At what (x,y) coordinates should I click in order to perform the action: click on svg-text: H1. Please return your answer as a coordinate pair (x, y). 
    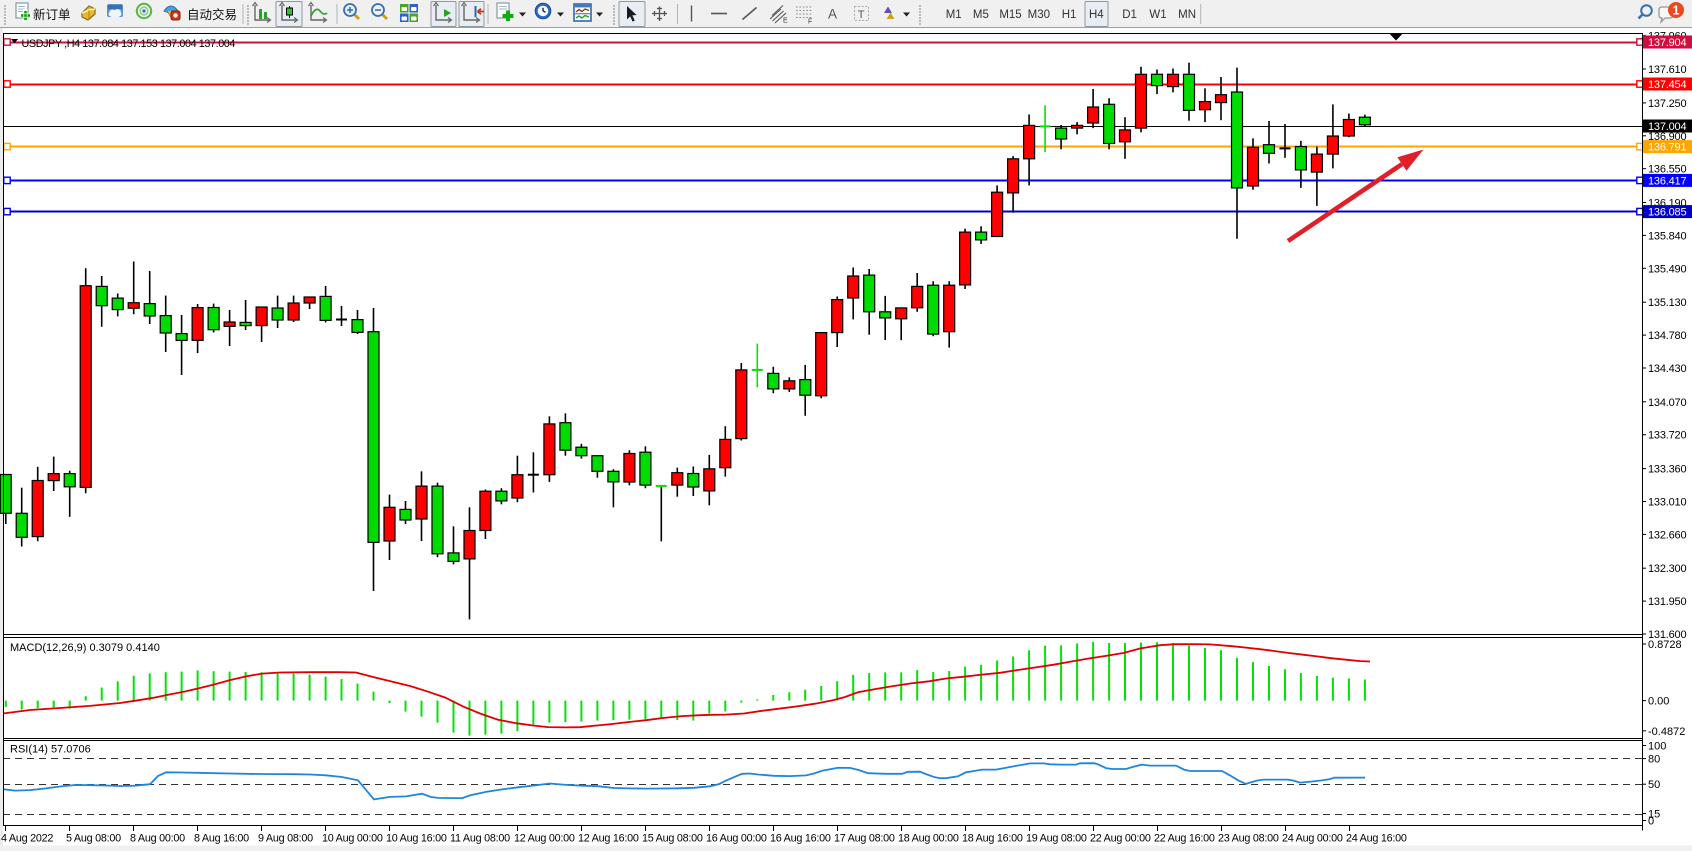
    Looking at the image, I should click on (1069, 15).